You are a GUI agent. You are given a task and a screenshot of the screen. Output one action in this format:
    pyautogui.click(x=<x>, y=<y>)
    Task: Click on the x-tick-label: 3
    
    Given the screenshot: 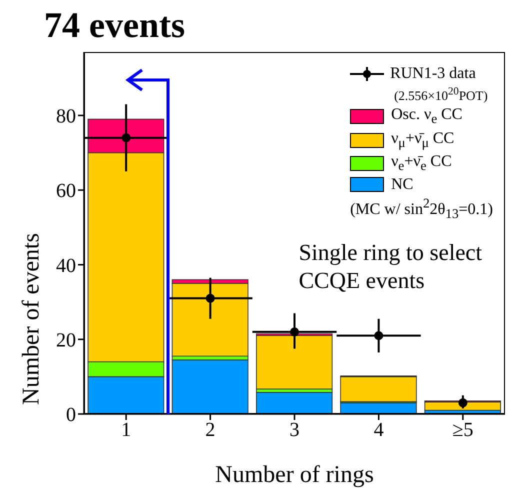 What is the action you would take?
    pyautogui.click(x=295, y=430)
    